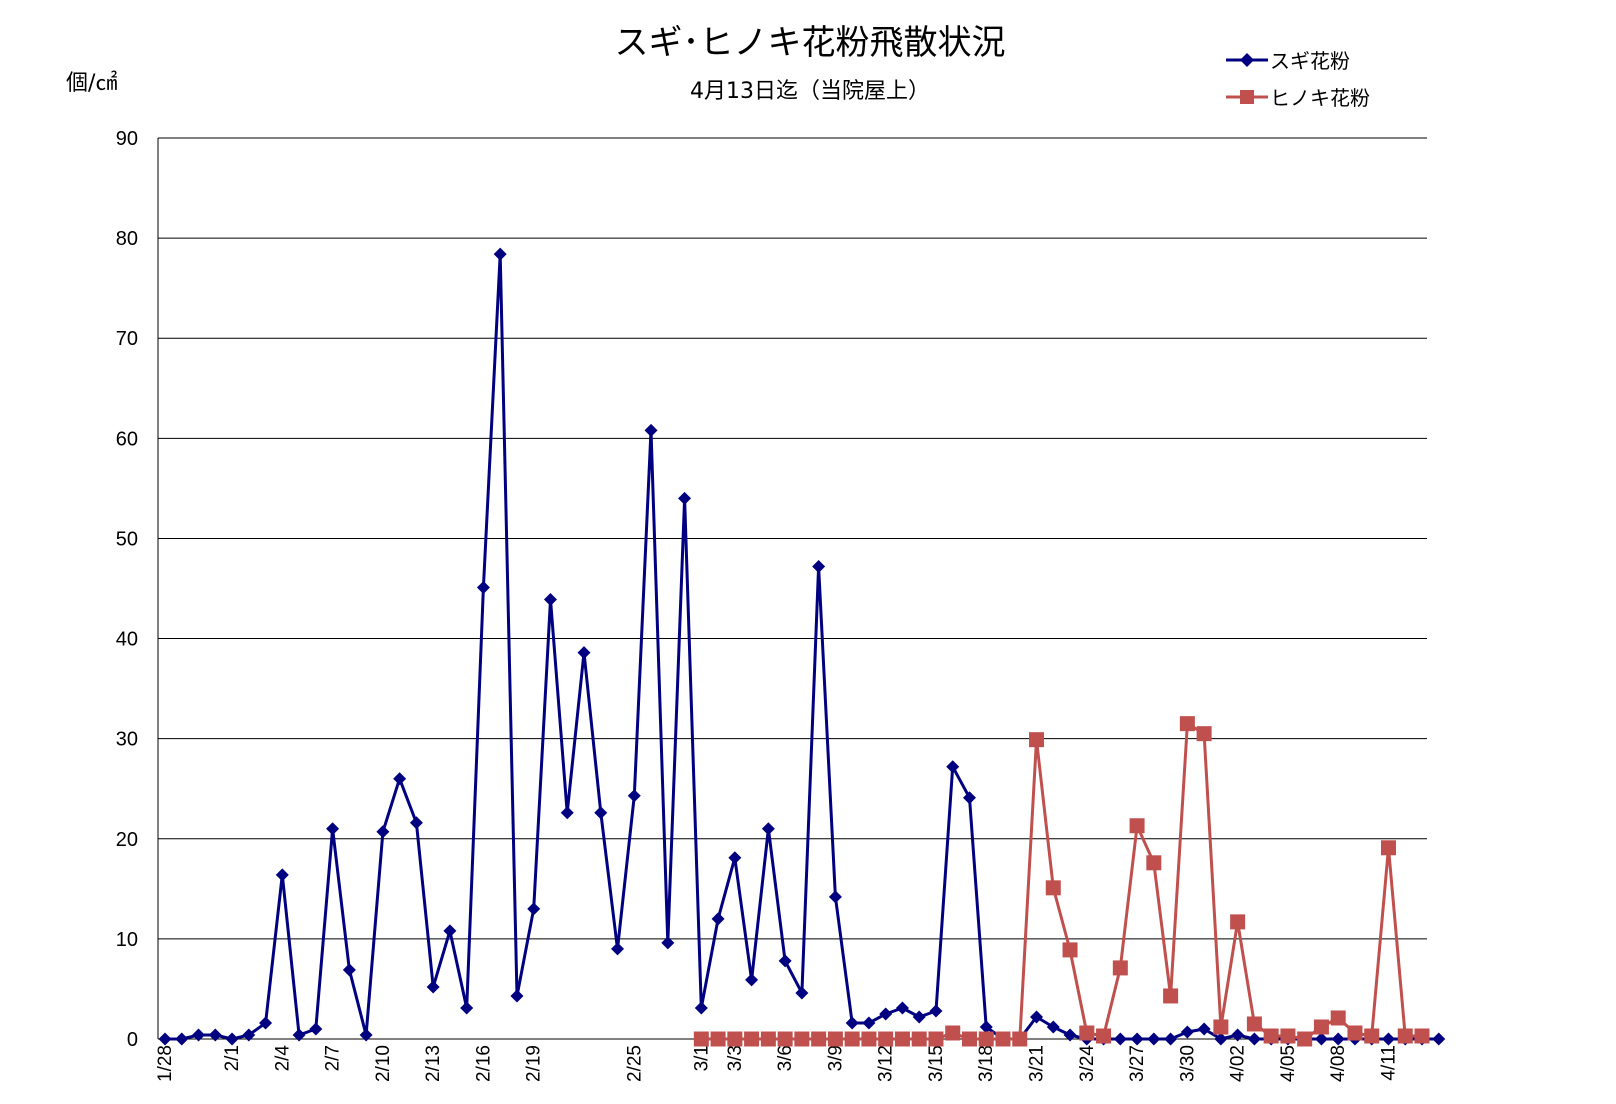 The width and height of the screenshot is (1616, 1104). Describe the element at coordinates (534, 1063) in the screenshot. I see `x-tick-label: 2/19` at that location.